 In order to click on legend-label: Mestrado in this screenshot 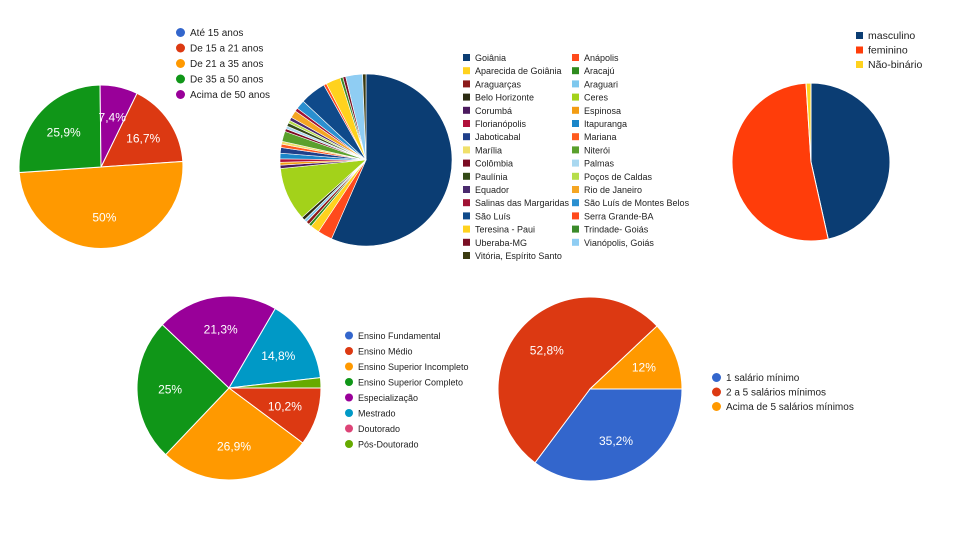, I will do `click(377, 414)`.